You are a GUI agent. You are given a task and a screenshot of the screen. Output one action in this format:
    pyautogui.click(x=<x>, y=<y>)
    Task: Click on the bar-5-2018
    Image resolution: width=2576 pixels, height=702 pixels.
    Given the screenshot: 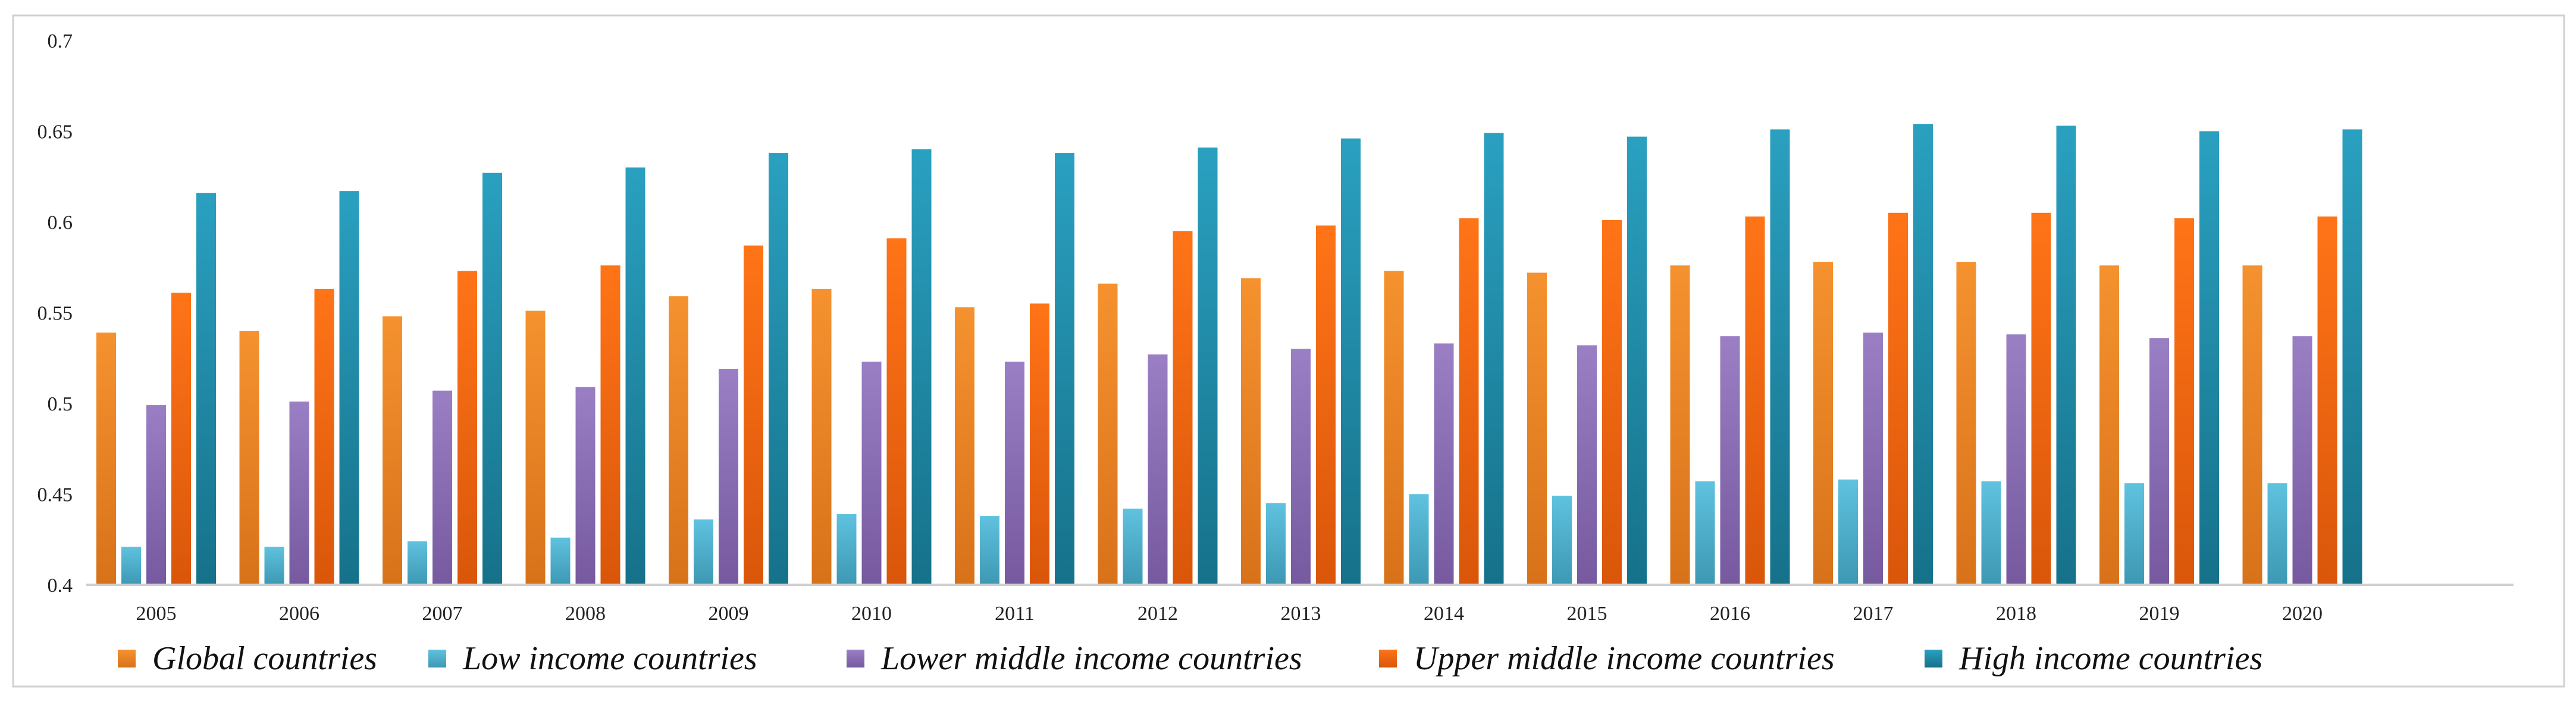 What is the action you would take?
    pyautogui.click(x=2066, y=355)
    